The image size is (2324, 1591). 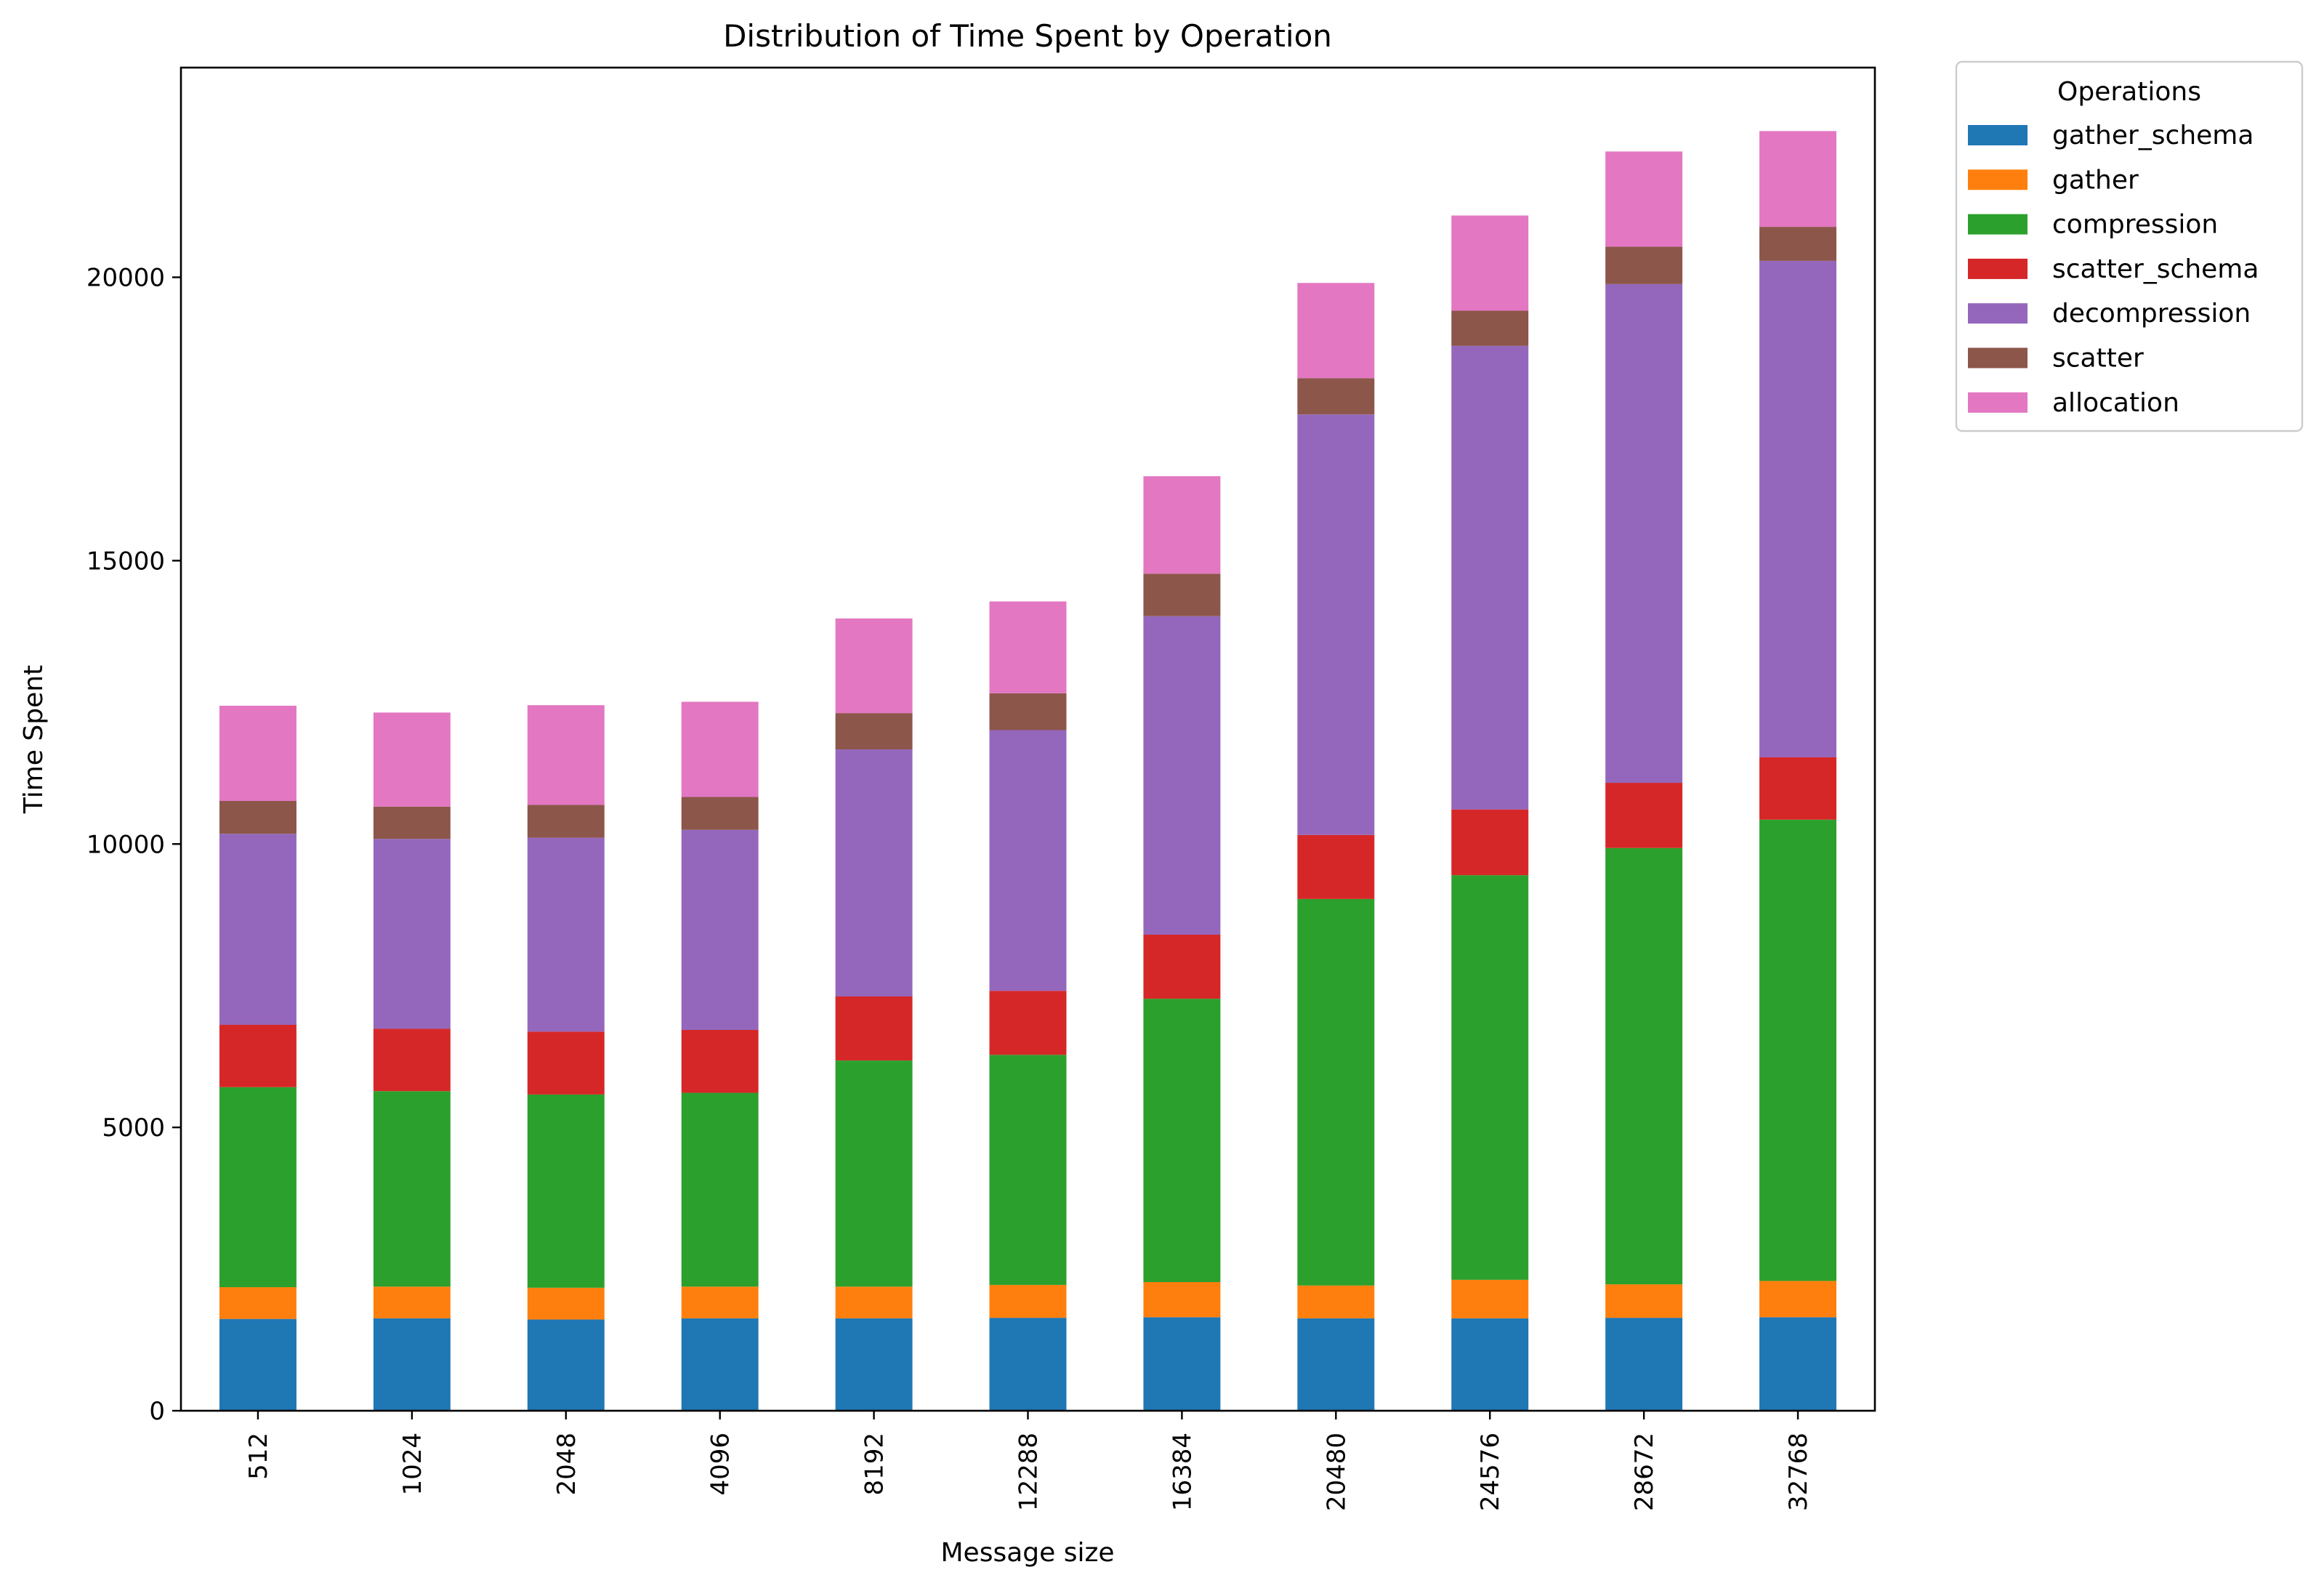 I want to click on legend-swatch-allocation, so click(x=1998, y=402).